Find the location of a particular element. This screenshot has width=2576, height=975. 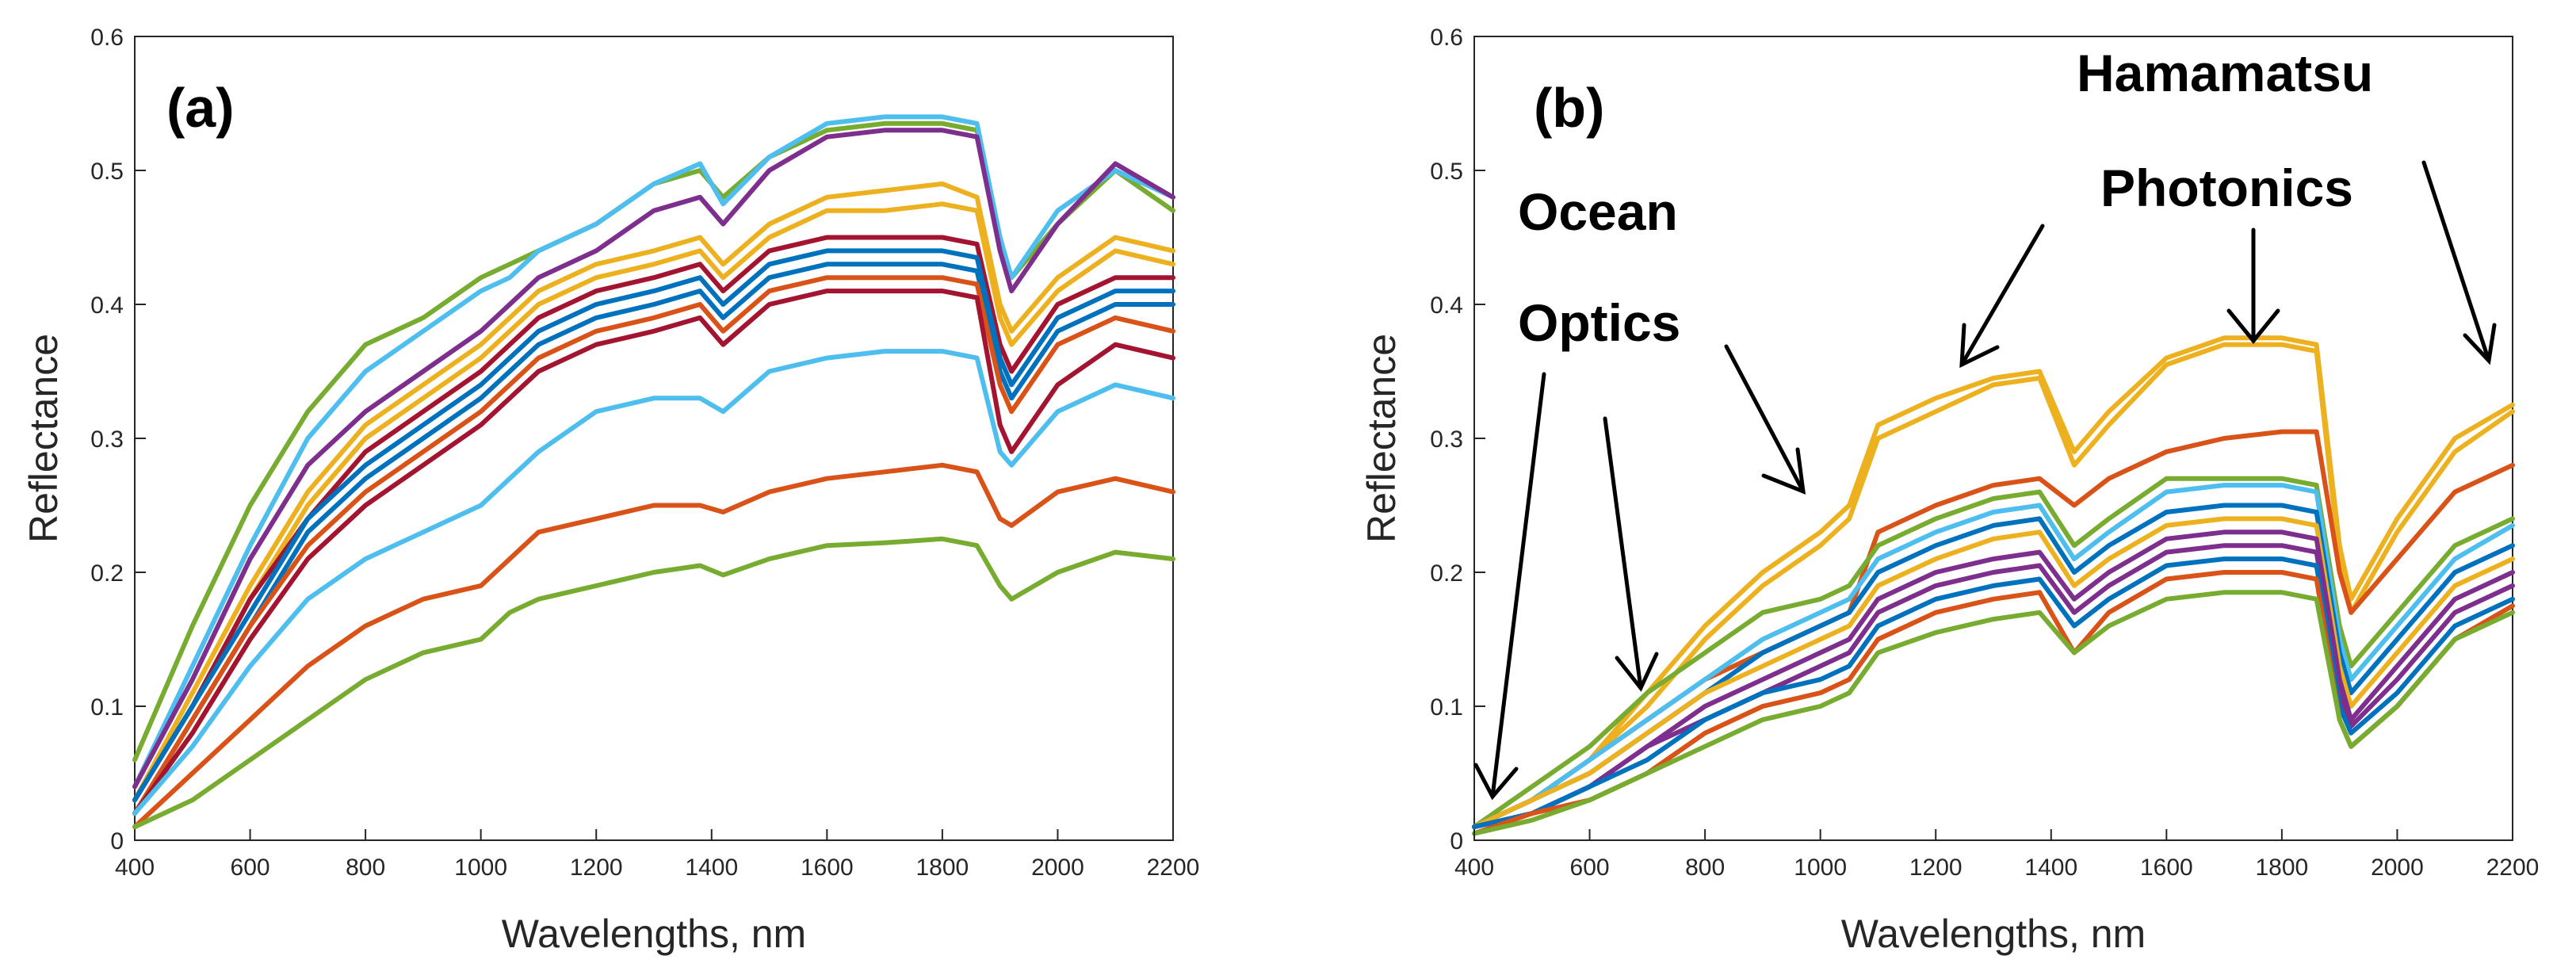

xtick-label-b-600: 600 is located at coordinates (1590, 868).